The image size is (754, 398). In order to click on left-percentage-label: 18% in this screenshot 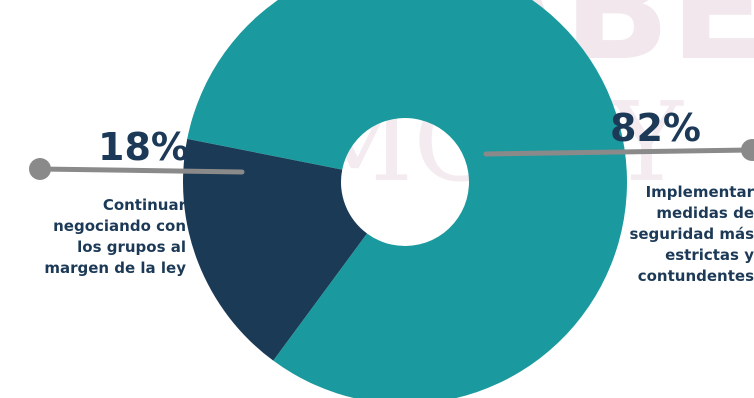, I will do `click(143, 147)`.